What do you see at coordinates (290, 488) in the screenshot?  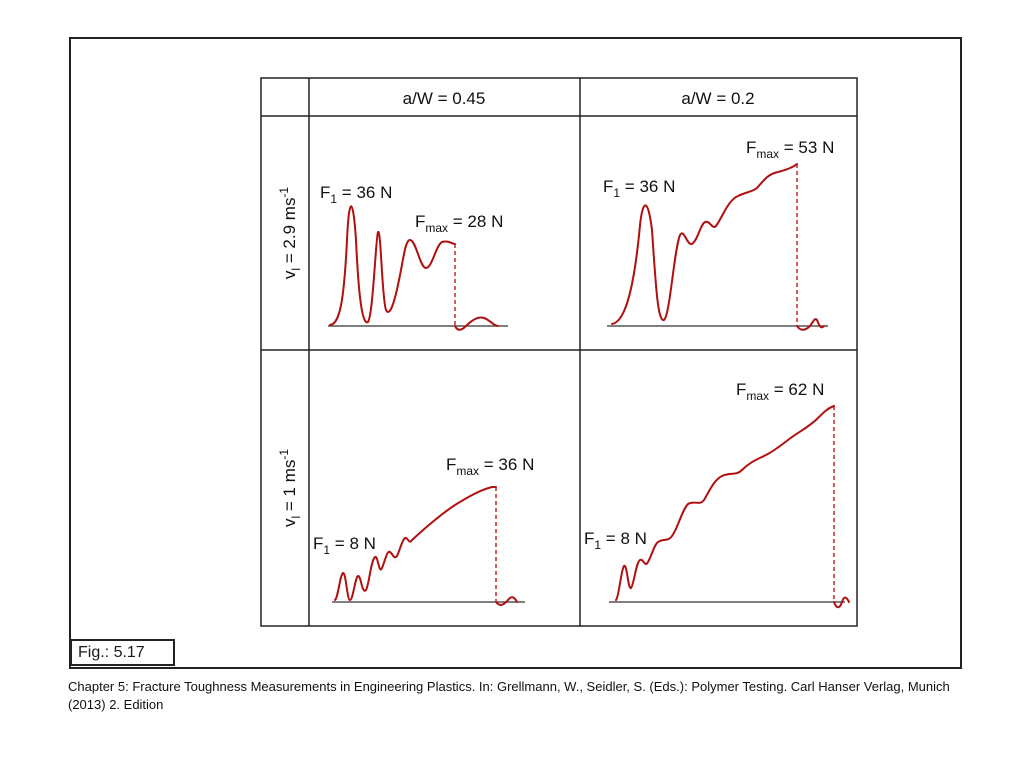 I see `row-header-velocity-1: vl = 1 ms-1` at bounding box center [290, 488].